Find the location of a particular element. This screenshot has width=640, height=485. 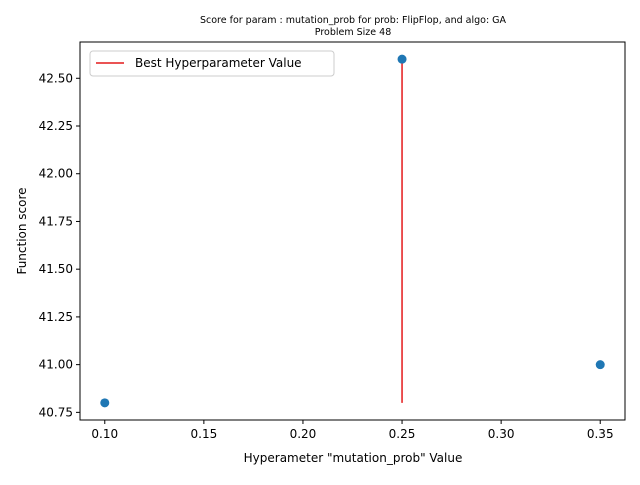

chart-subtitle: Problem Size 48 is located at coordinates (353, 32).